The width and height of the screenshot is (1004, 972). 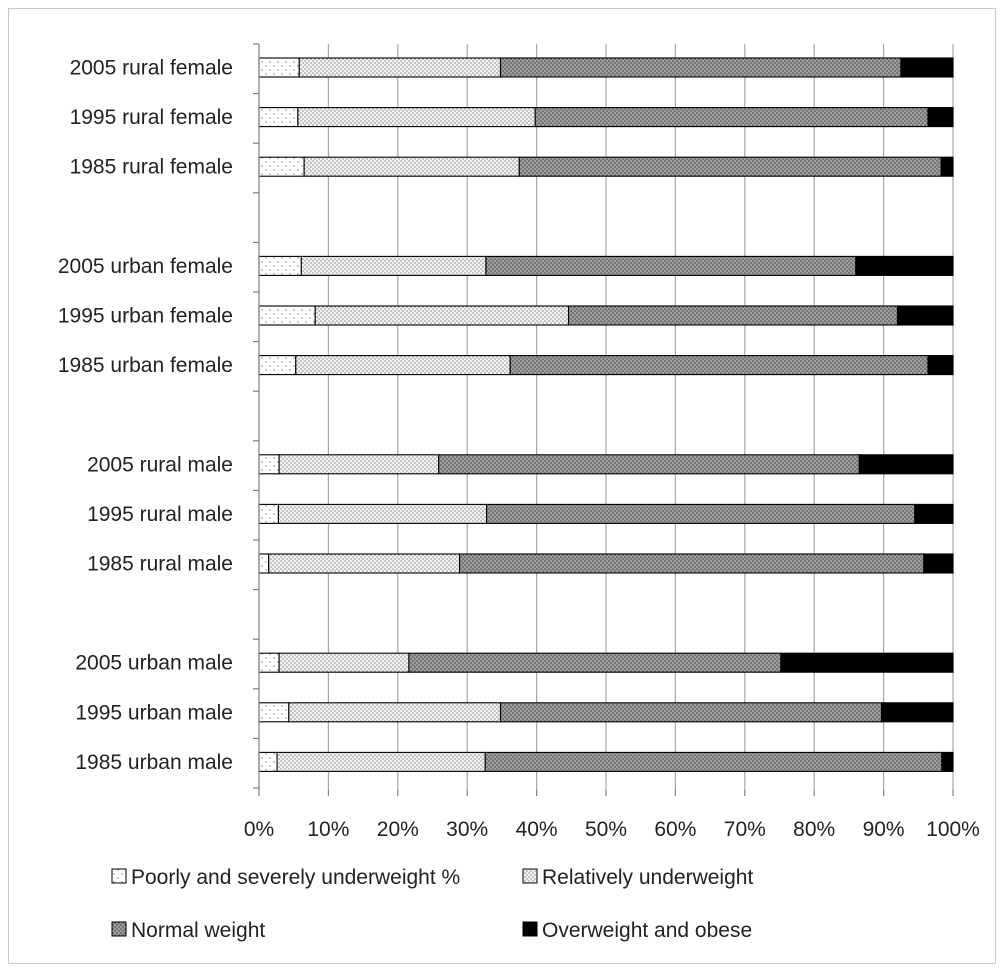 What do you see at coordinates (953, 829) in the screenshot?
I see `x-tick-label: 100%` at bounding box center [953, 829].